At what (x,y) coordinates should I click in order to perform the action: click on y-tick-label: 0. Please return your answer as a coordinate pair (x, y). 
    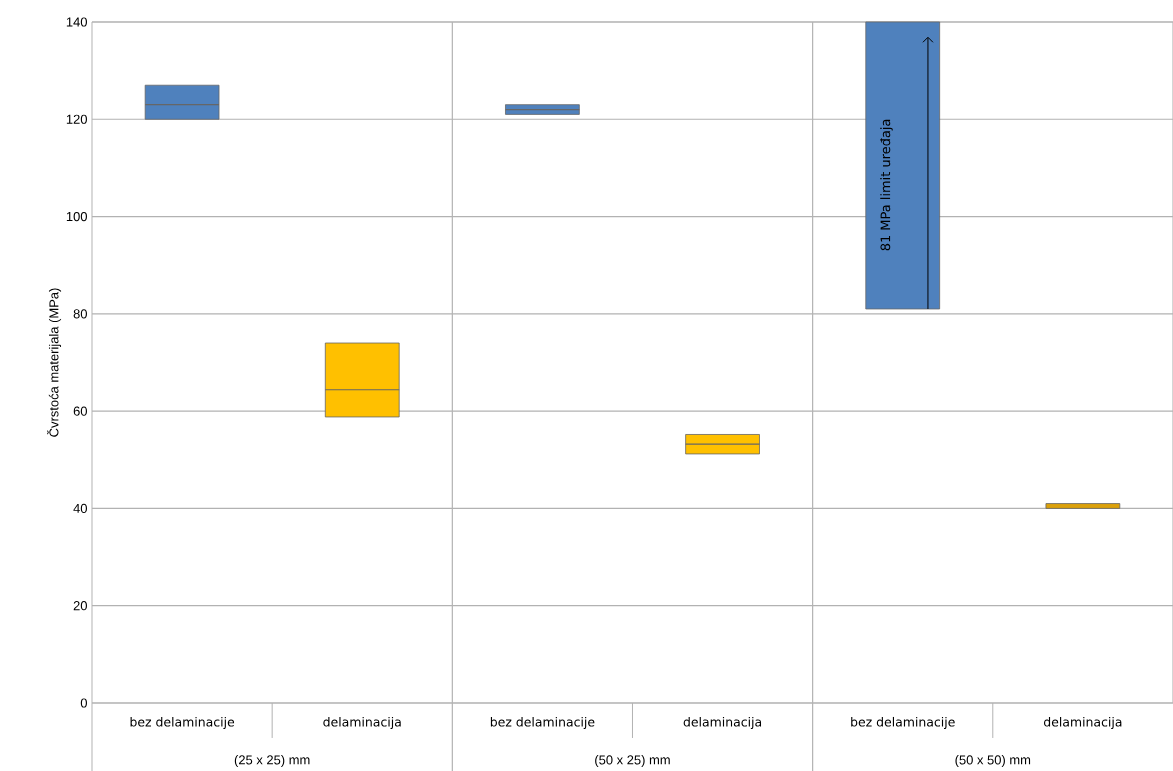
    Looking at the image, I should click on (83, 703).